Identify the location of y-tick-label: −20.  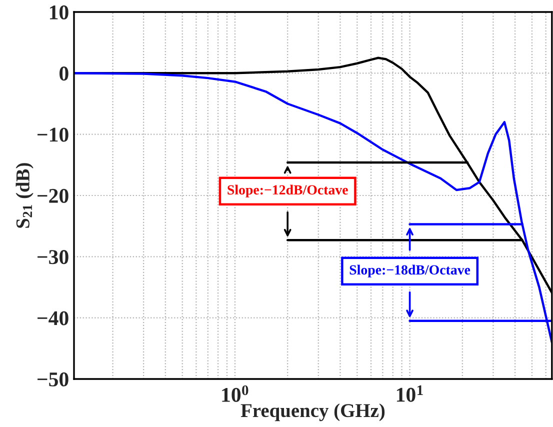
(53, 195).